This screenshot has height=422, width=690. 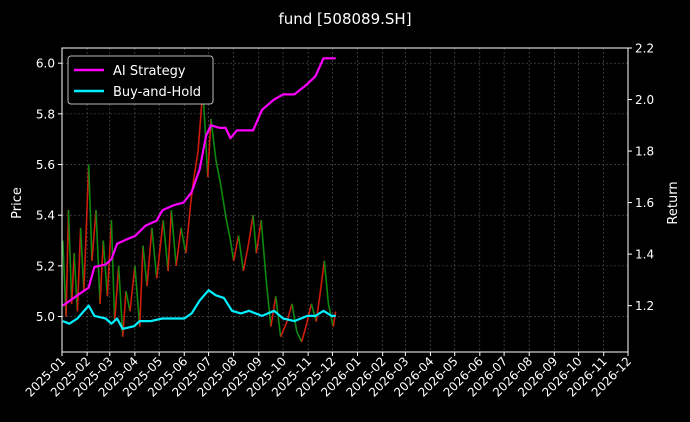 What do you see at coordinates (45, 317) in the screenshot?
I see `y-left-tick-label: 5.0` at bounding box center [45, 317].